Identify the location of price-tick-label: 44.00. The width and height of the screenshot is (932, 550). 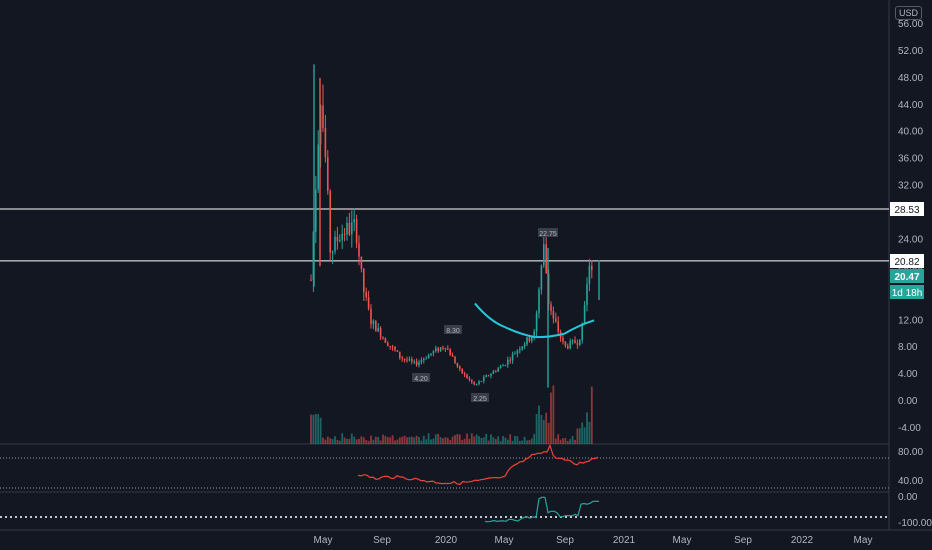
(910, 105).